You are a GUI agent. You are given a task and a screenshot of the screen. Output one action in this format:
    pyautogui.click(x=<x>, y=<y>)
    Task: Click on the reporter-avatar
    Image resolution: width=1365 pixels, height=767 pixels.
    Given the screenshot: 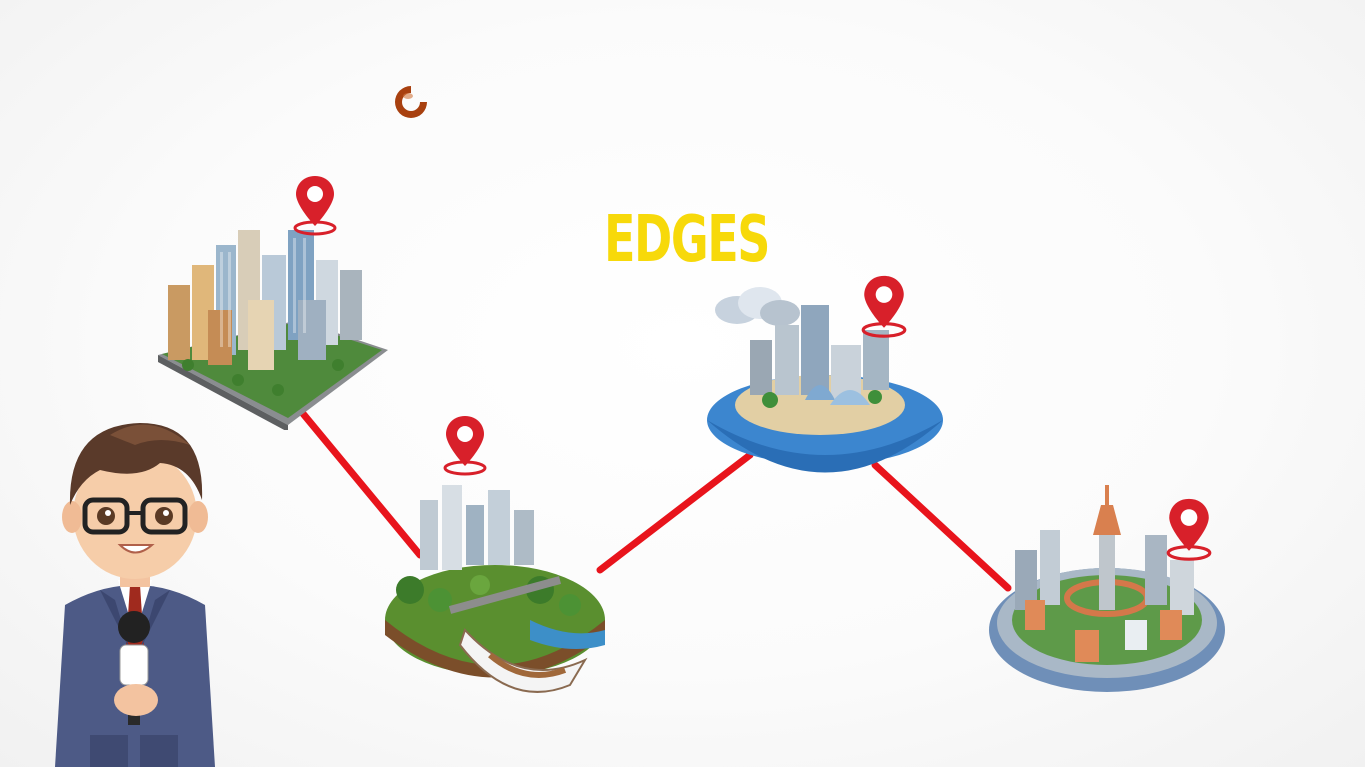 What is the action you would take?
    pyautogui.click(x=135, y=595)
    